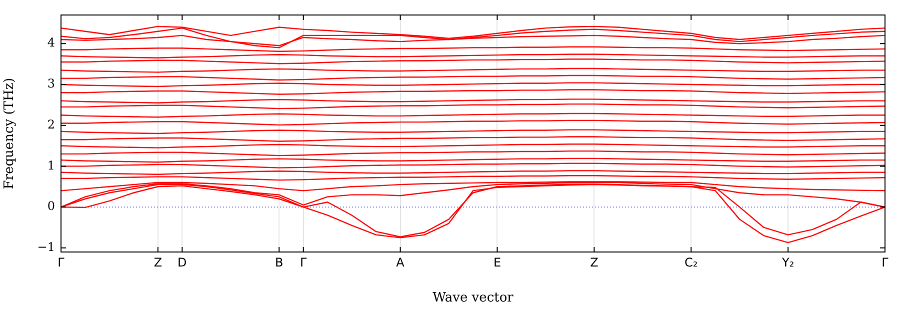 The height and width of the screenshot is (310, 905). Describe the element at coordinates (51, 165) in the screenshot. I see `y-tick-label: 1` at that location.